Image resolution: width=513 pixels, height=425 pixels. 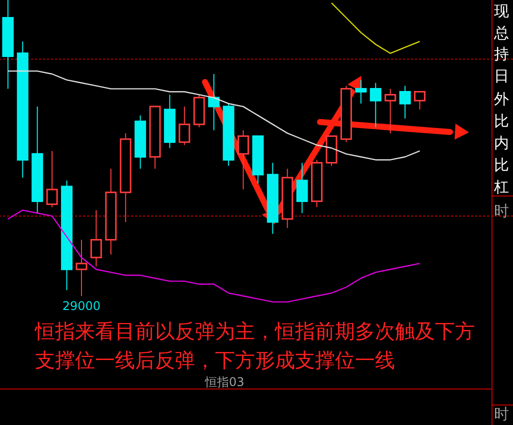 I want to click on text: 持, so click(x=501, y=54).